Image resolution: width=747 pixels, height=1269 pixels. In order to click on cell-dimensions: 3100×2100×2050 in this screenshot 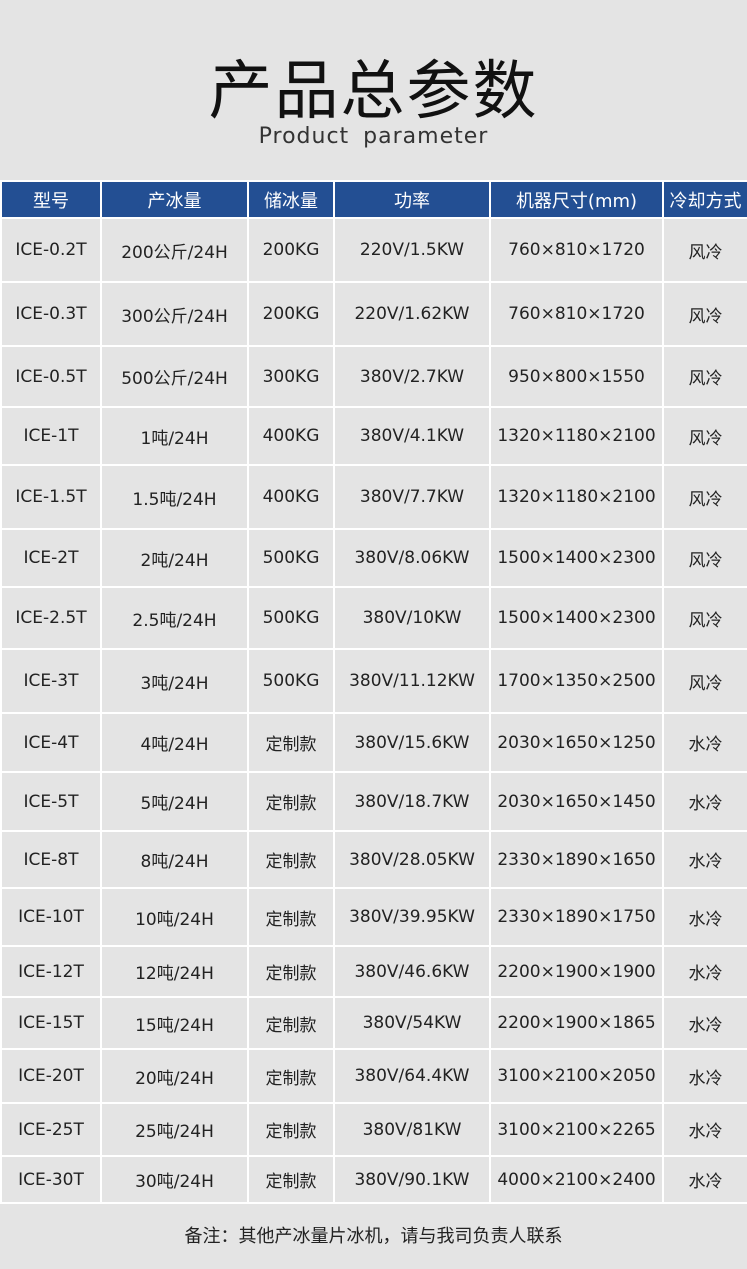, I will do `click(576, 1076)`.